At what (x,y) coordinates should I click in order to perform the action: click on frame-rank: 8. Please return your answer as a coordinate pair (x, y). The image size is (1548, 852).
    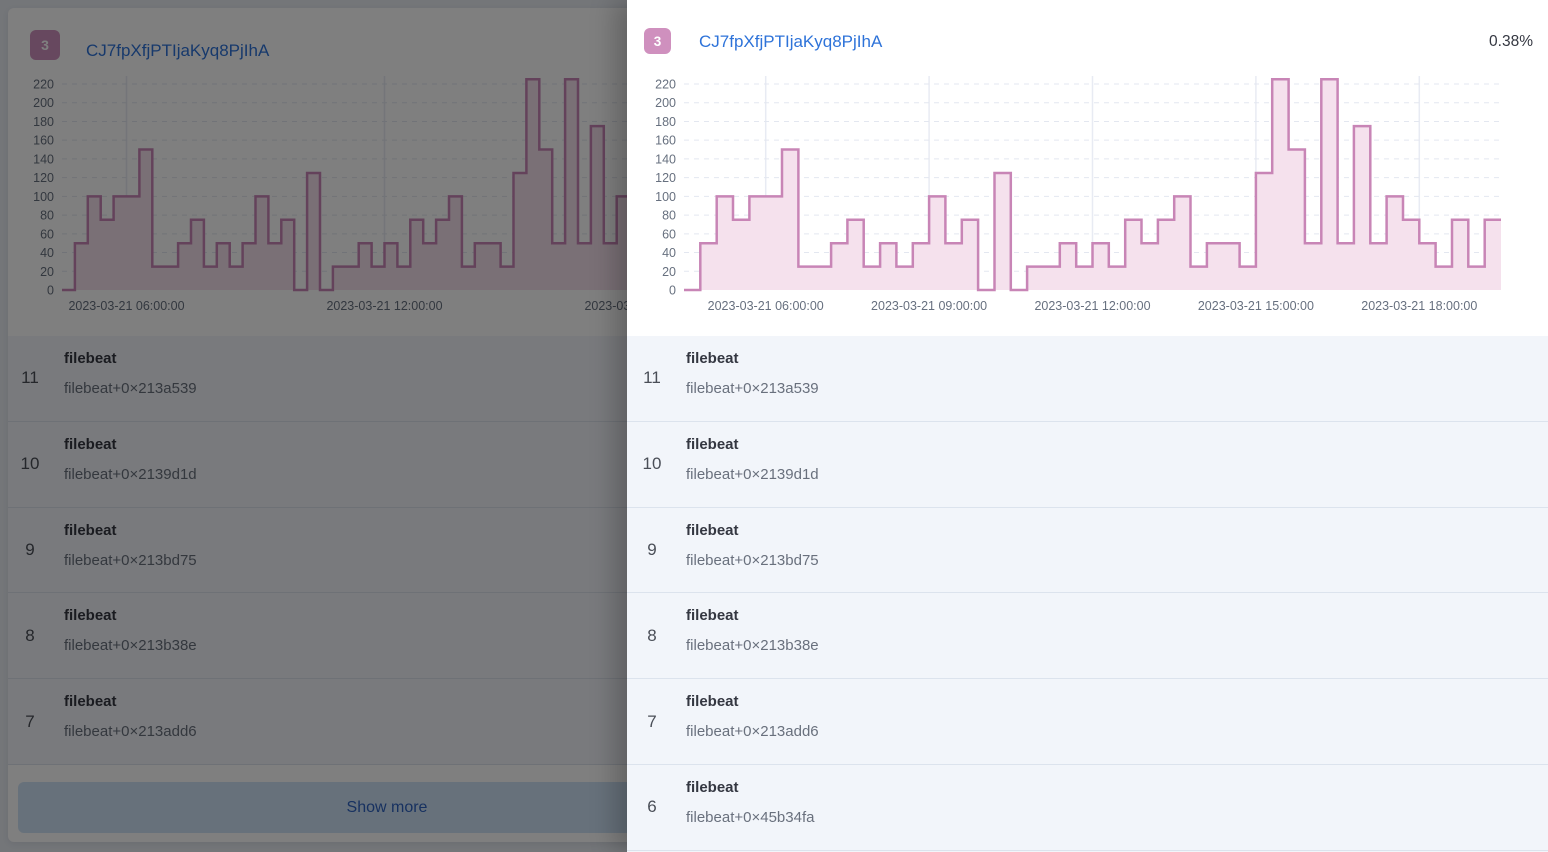
    Looking at the image, I should click on (652, 635).